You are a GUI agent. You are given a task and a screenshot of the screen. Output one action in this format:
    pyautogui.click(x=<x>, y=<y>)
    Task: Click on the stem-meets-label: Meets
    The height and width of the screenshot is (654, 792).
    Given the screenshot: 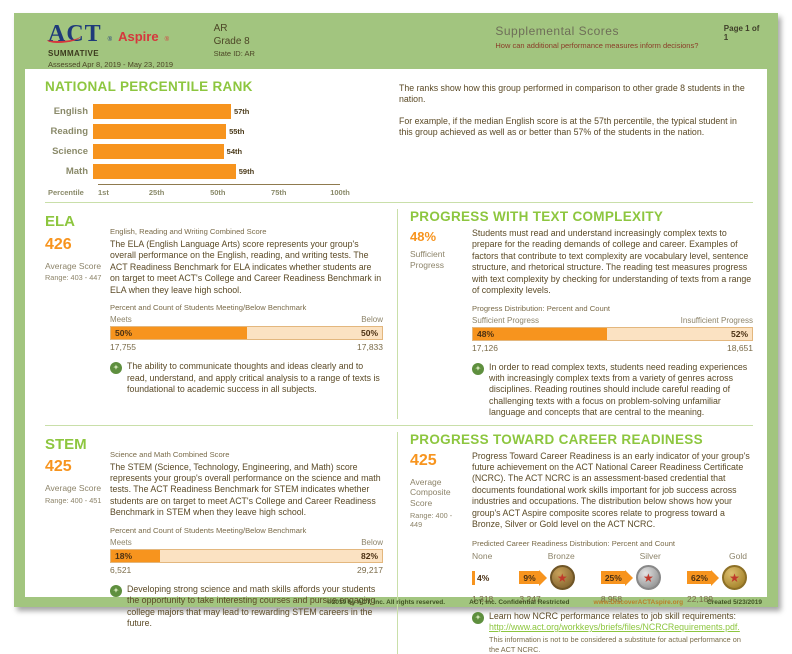 What is the action you would take?
    pyautogui.click(x=121, y=542)
    